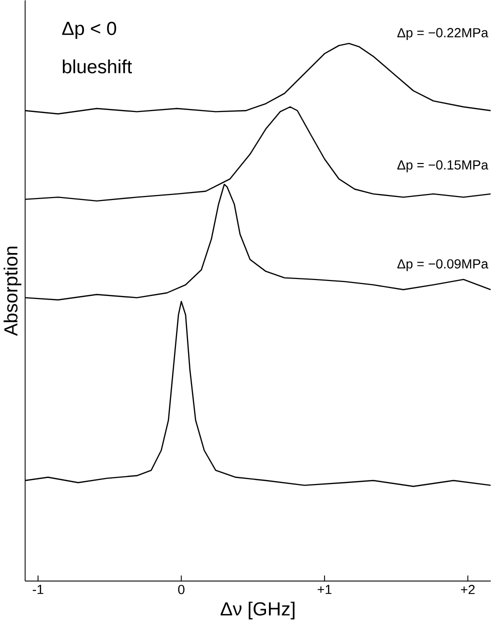 The height and width of the screenshot is (623, 491). Describe the element at coordinates (89, 30) in the screenshot. I see `text: Δp < 0` at that location.